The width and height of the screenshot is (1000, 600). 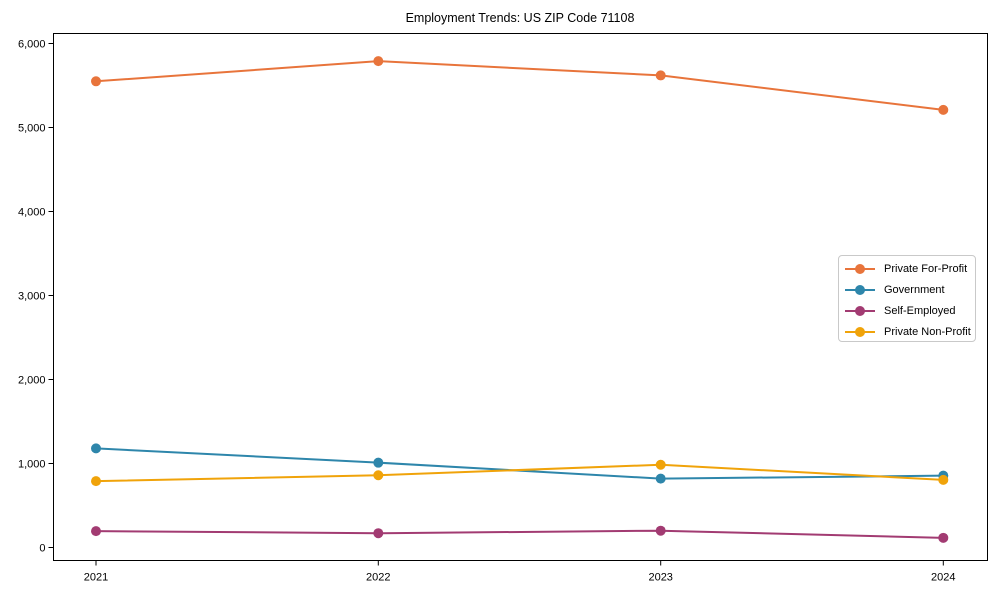 I want to click on y-axis-tick-label: 0, so click(x=42, y=549).